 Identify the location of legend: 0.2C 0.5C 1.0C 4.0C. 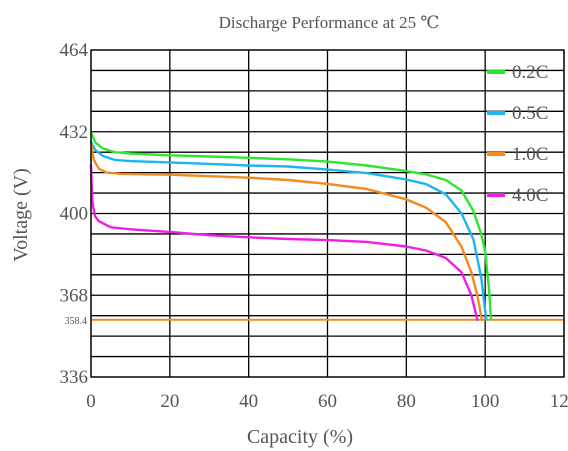
(517, 134).